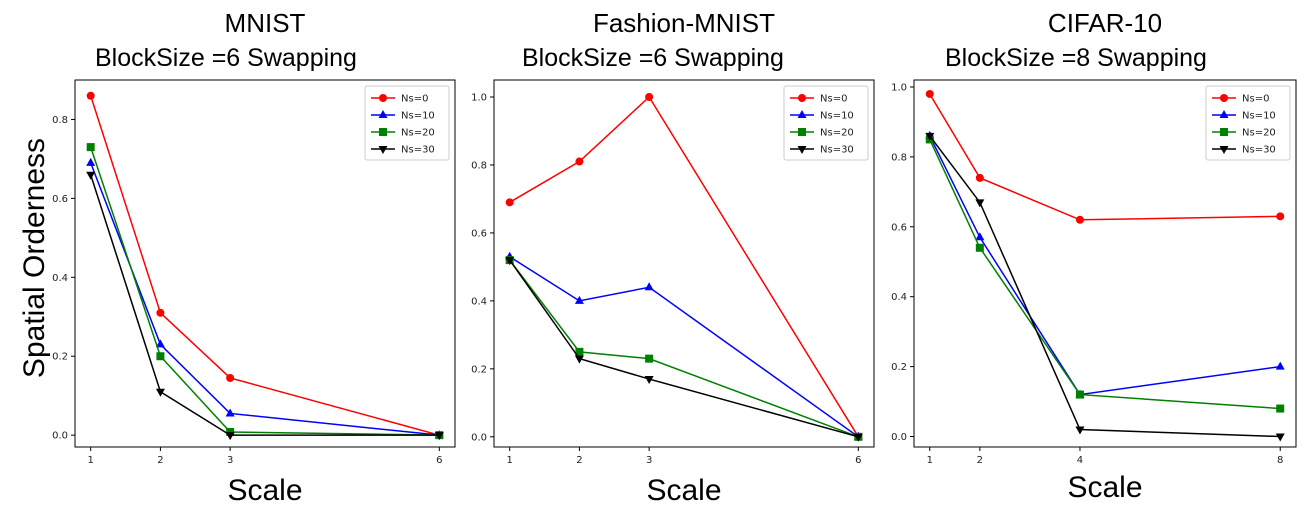 Image resolution: width=1309 pixels, height=509 pixels. Describe the element at coordinates (1280, 460) in the screenshot. I see `x-tick-label: 8` at that location.